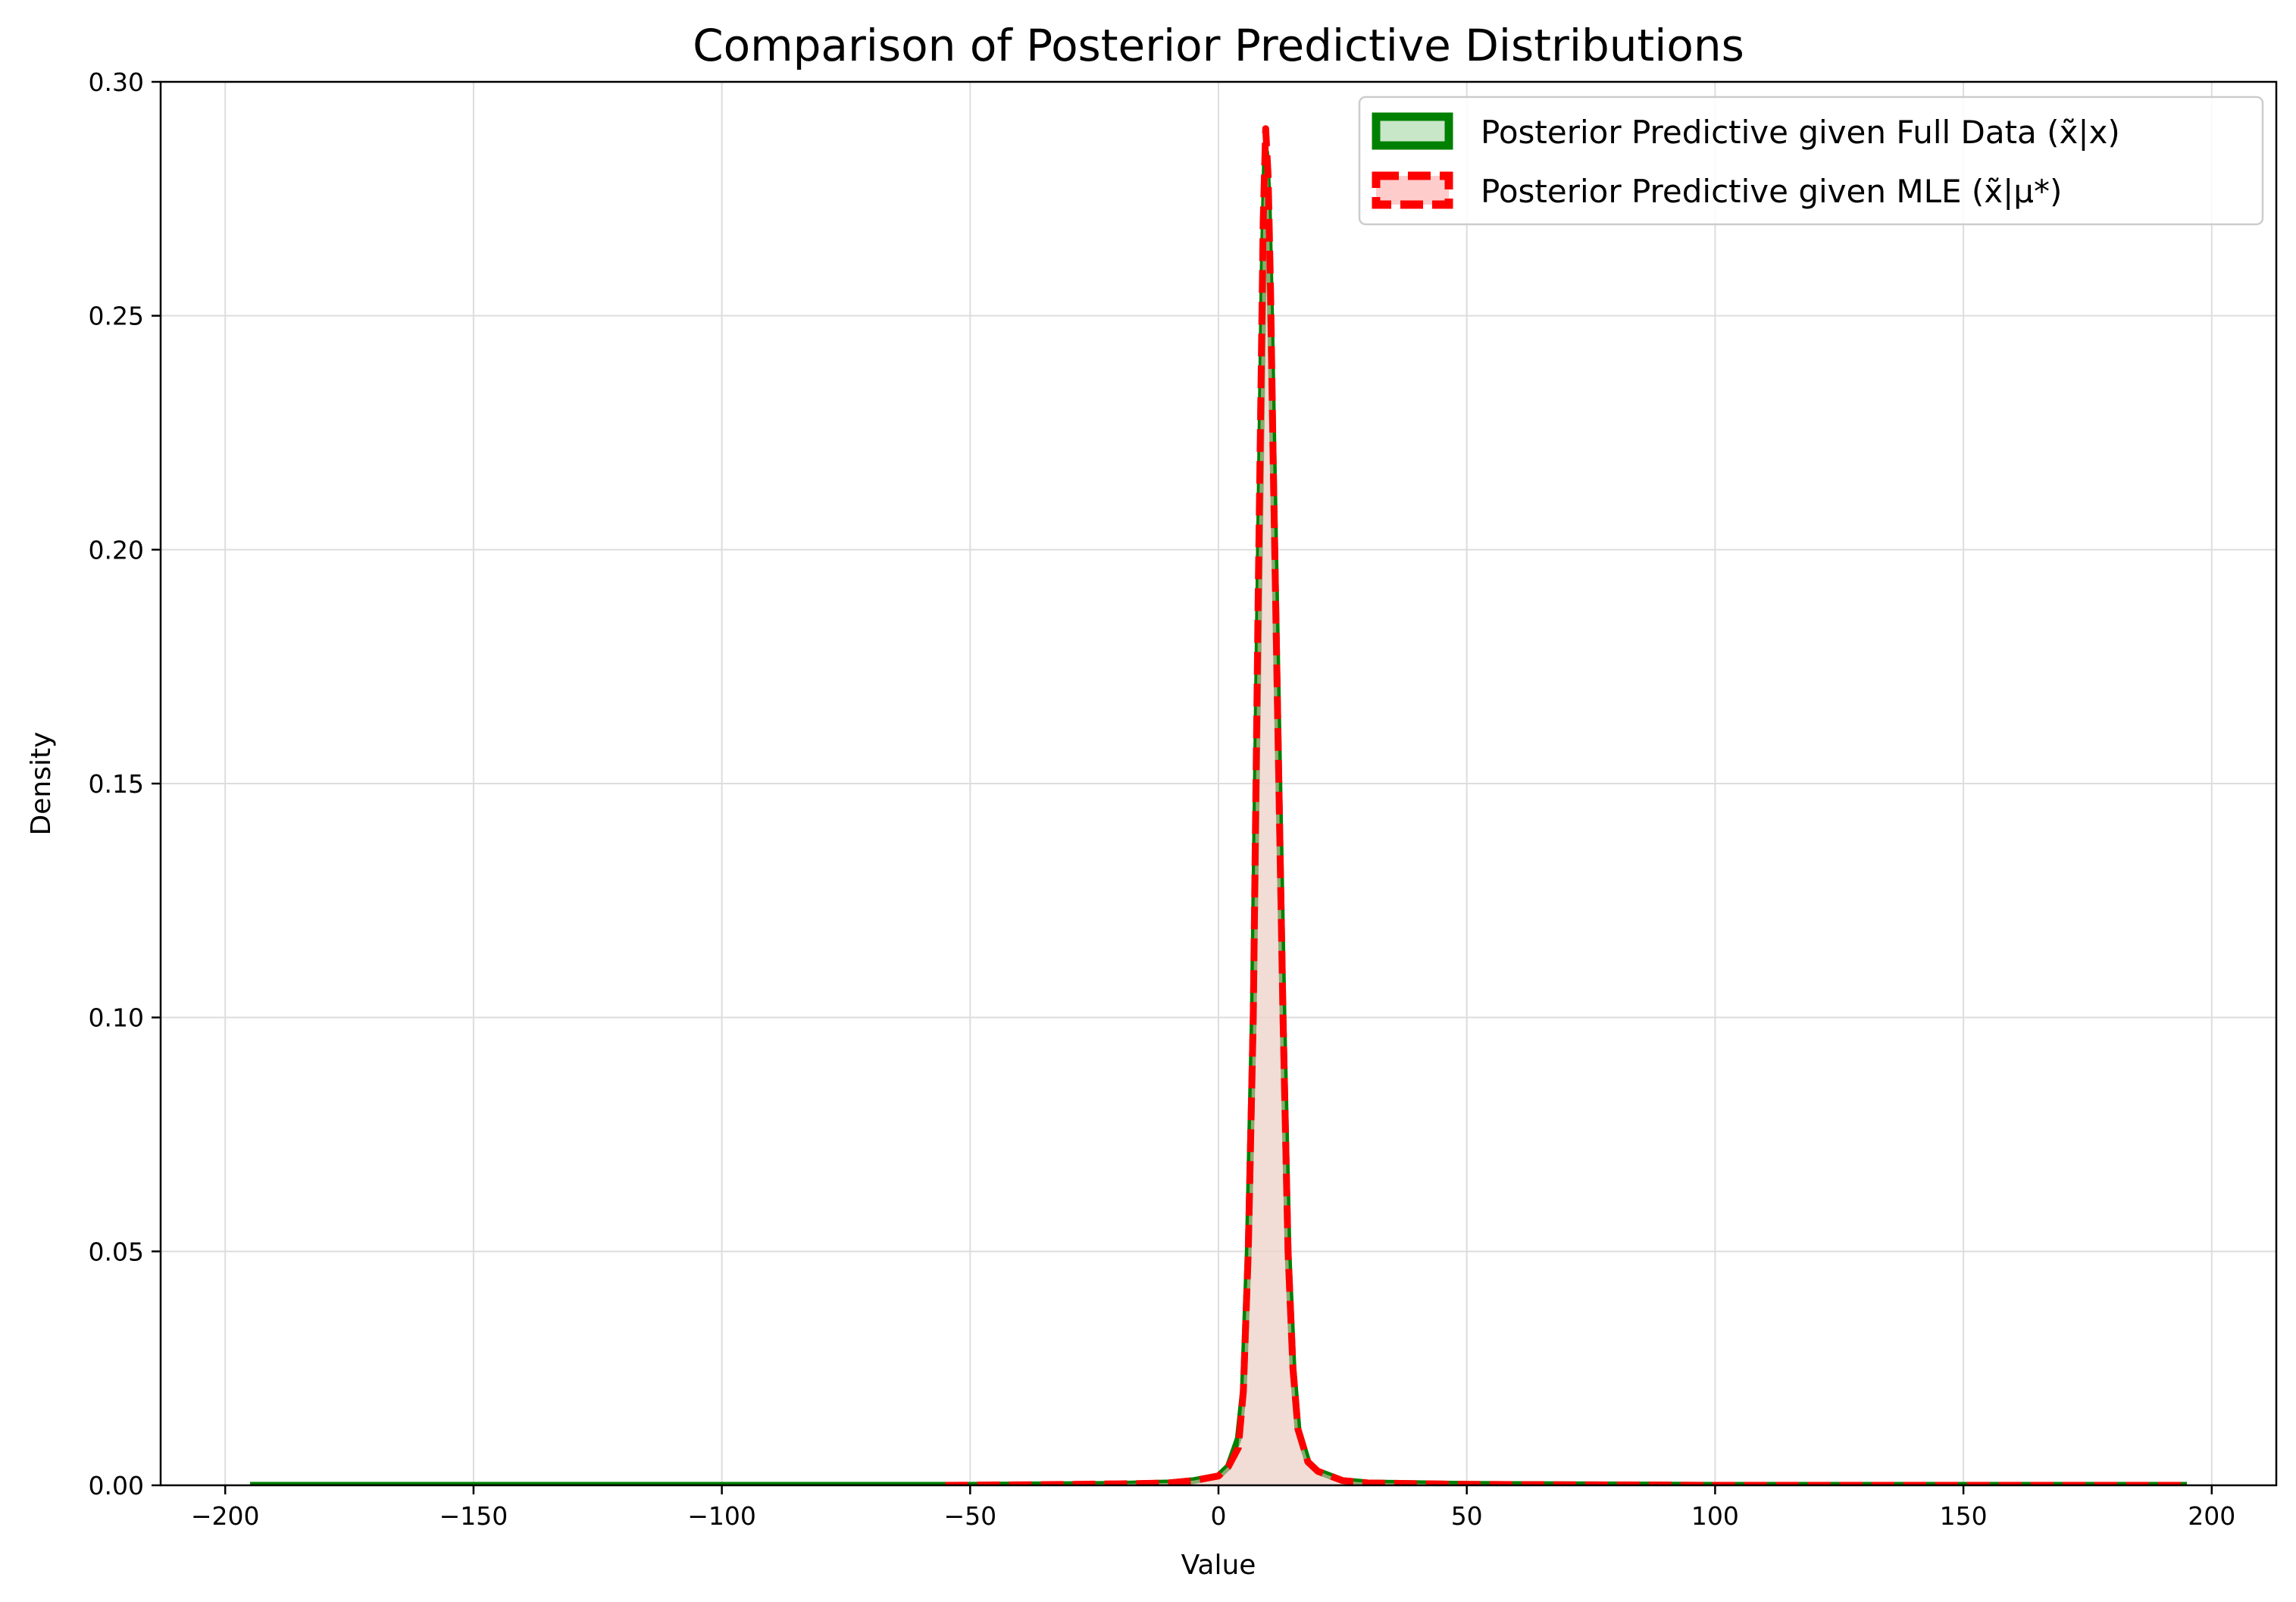  I want to click on legend-swatch-full-data, so click(1412, 131).